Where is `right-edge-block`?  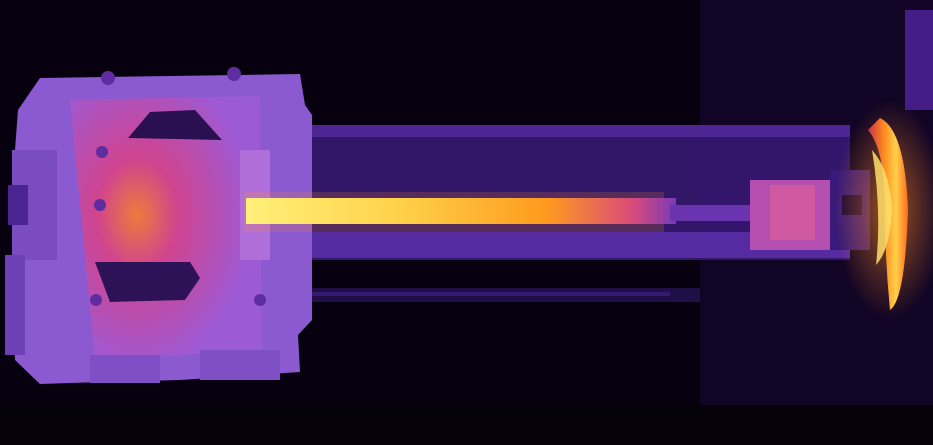
right-edge-block is located at coordinates (919, 60).